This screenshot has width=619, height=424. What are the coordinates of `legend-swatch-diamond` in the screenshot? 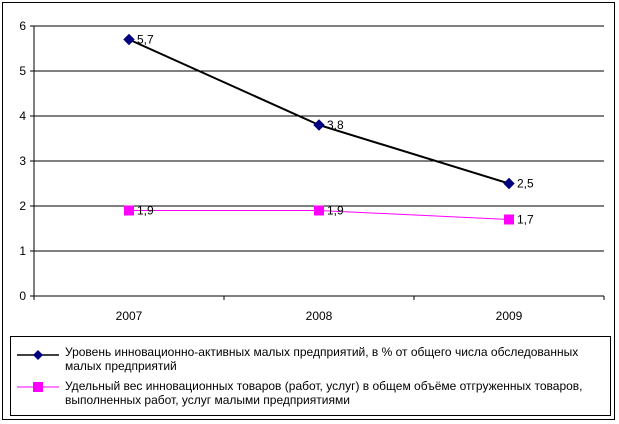 It's located at (38, 355).